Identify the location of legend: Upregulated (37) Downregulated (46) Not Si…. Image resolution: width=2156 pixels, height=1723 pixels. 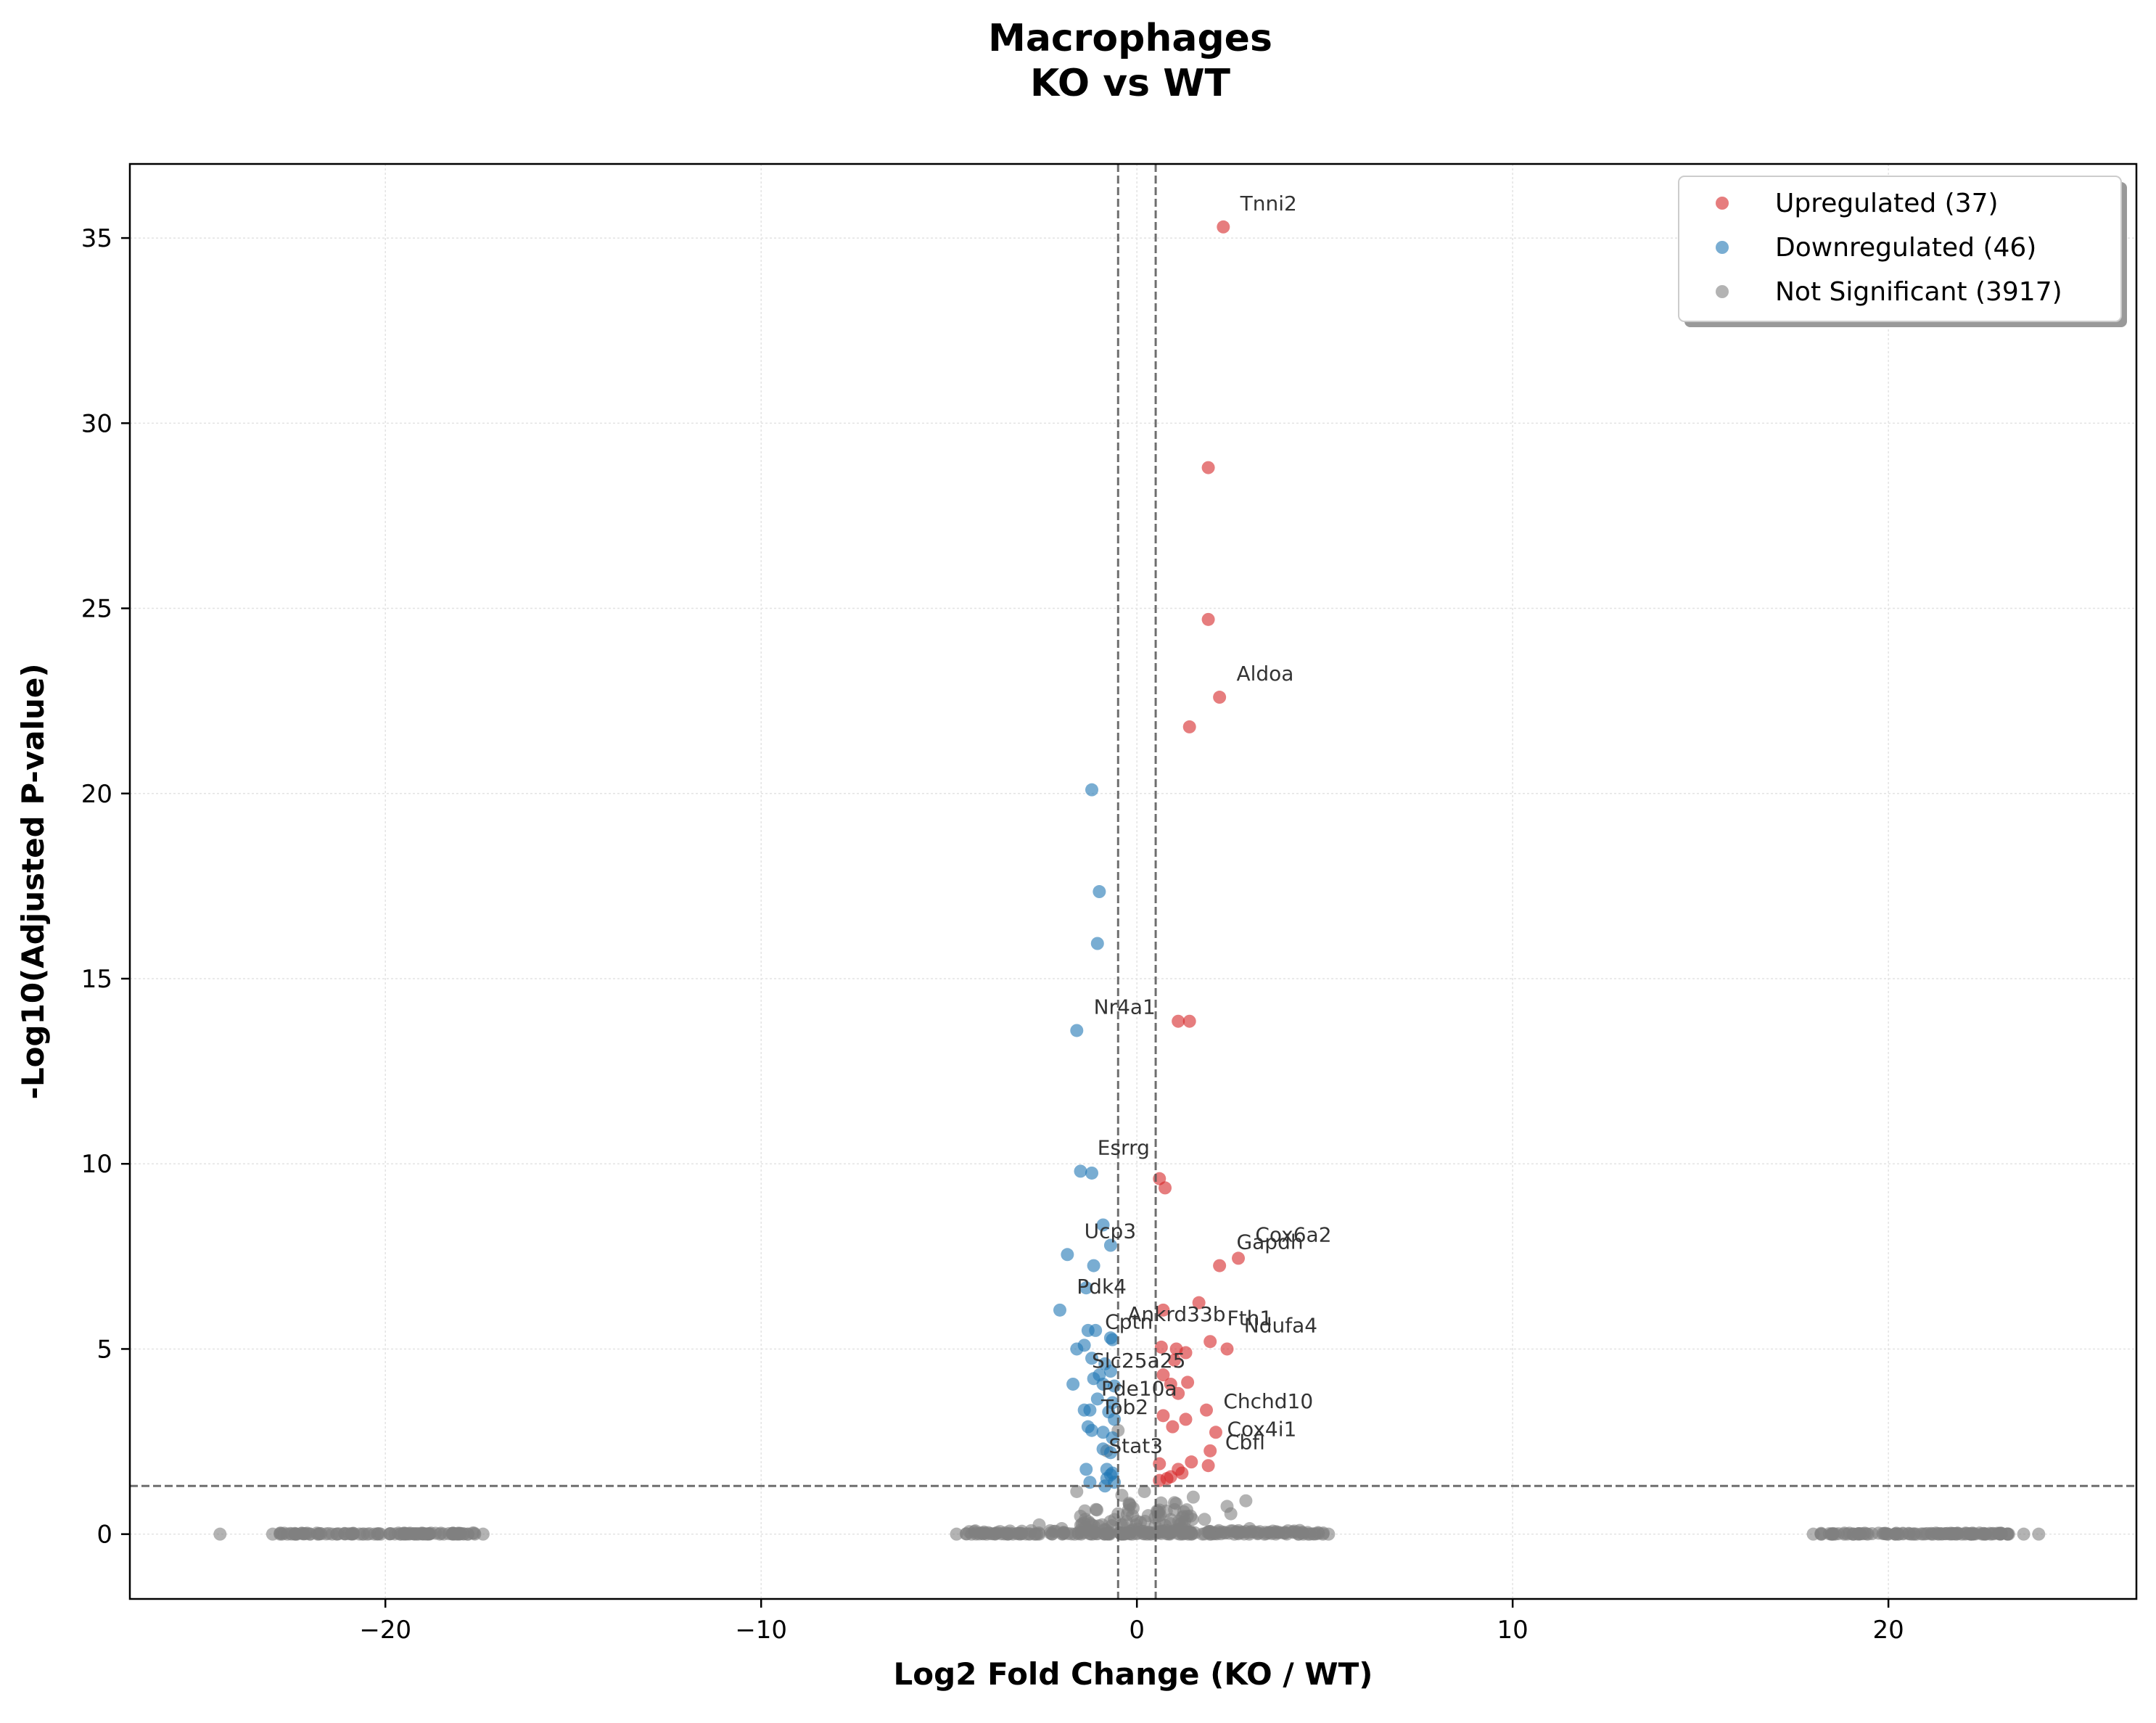
(1902, 251).